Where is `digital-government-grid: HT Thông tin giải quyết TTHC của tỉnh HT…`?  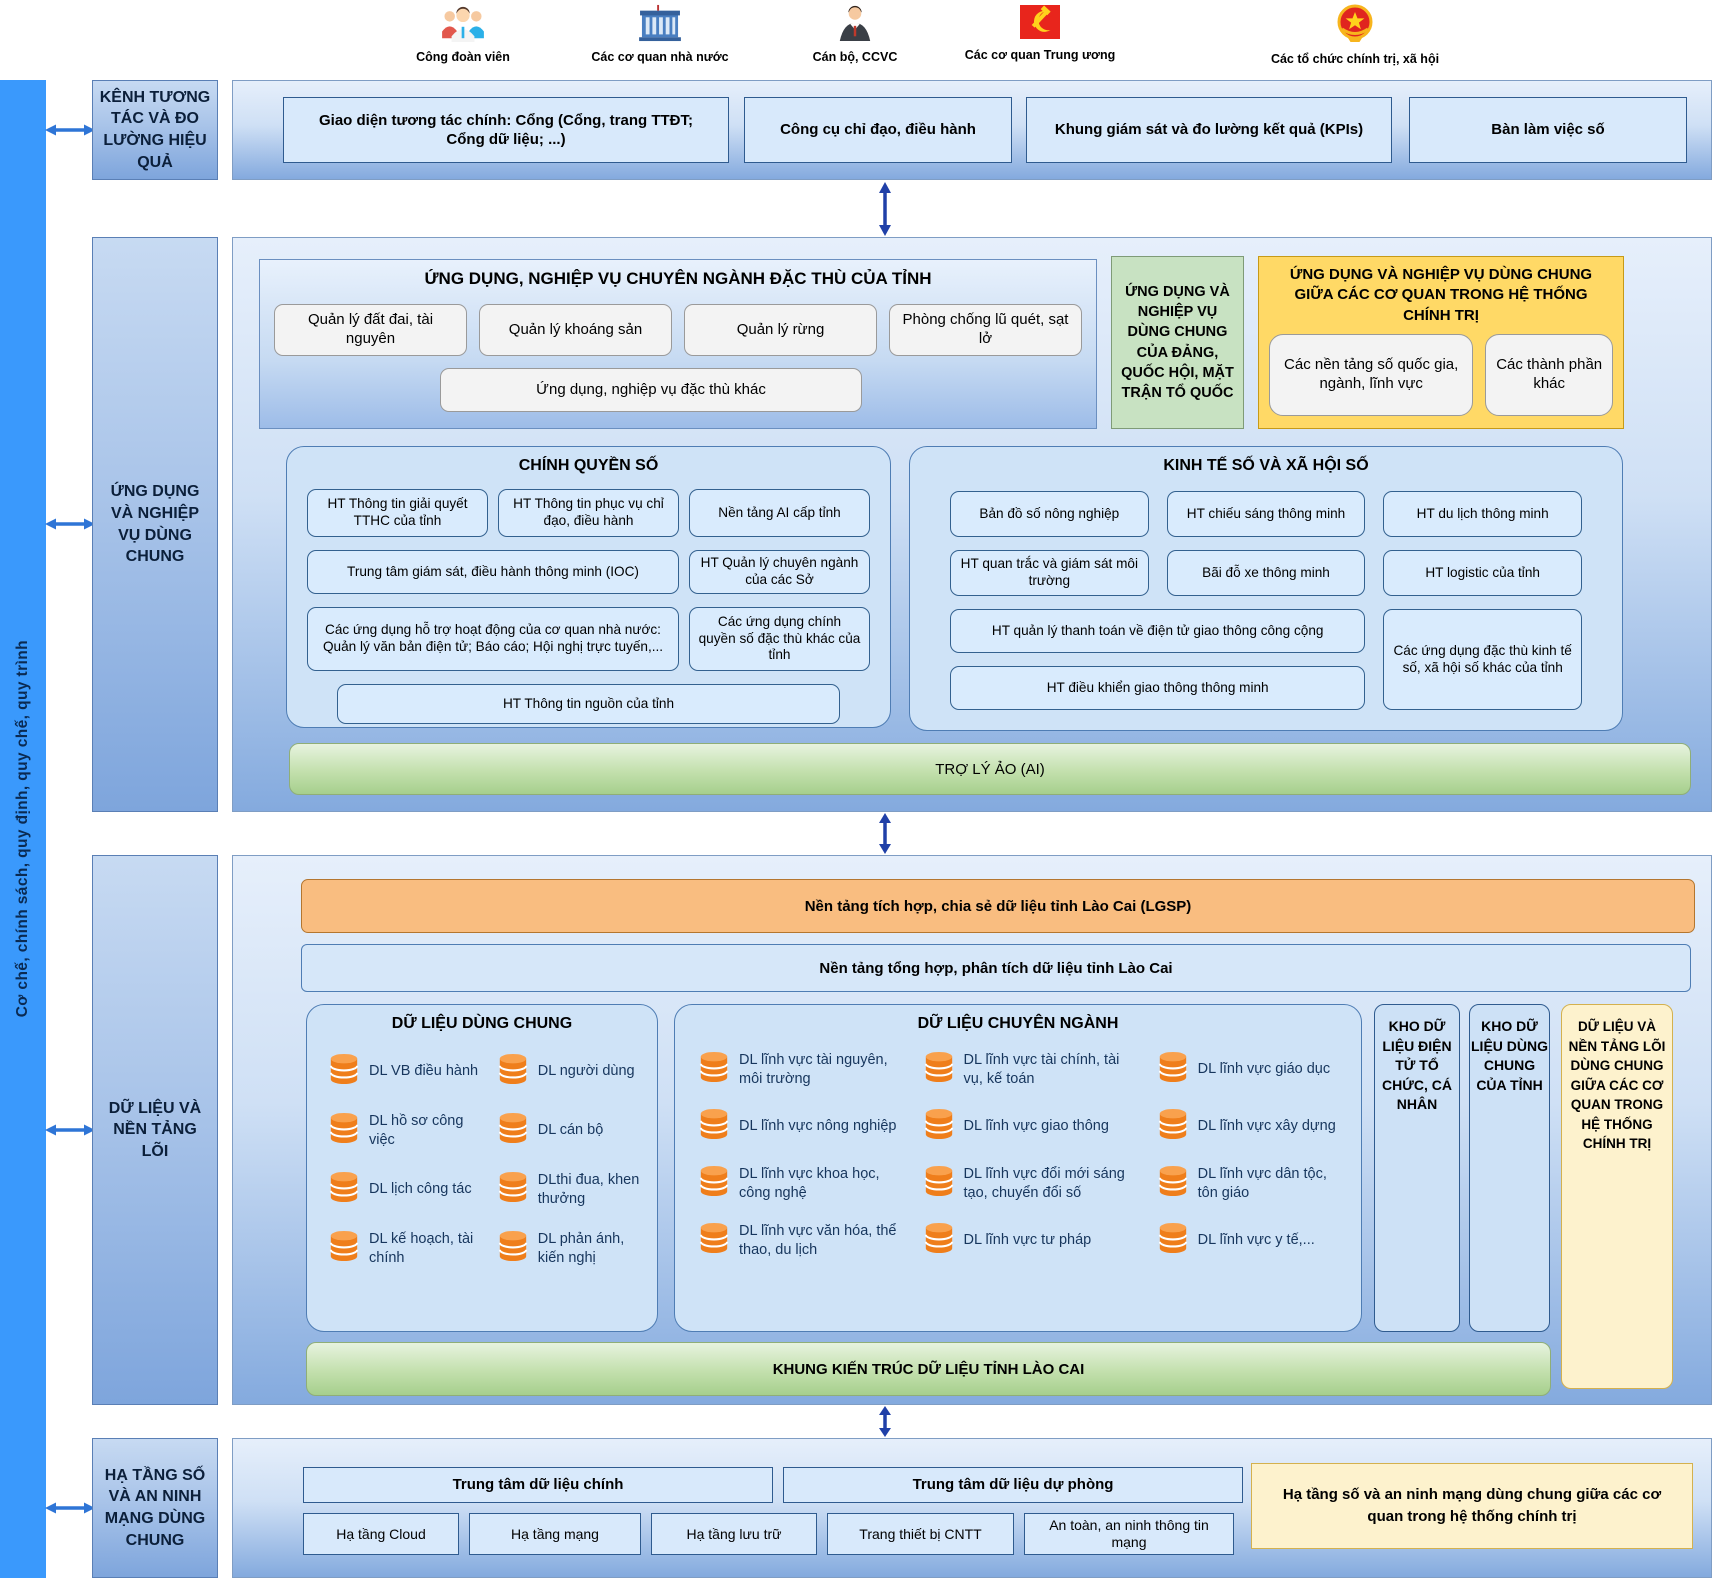 digital-government-grid: HT Thông tin giải quyết TTHC của tỉnh HT… is located at coordinates (588, 606).